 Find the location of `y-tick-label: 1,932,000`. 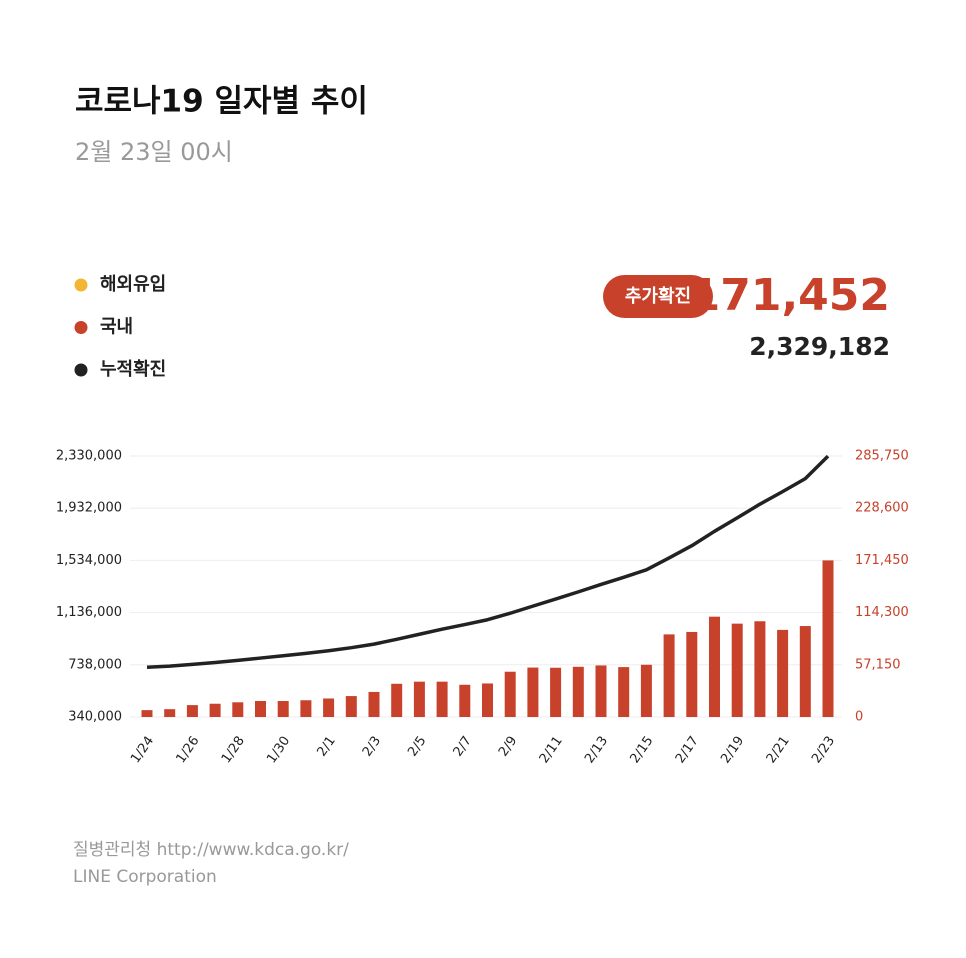

y-tick-label: 1,932,000 is located at coordinates (89, 508).